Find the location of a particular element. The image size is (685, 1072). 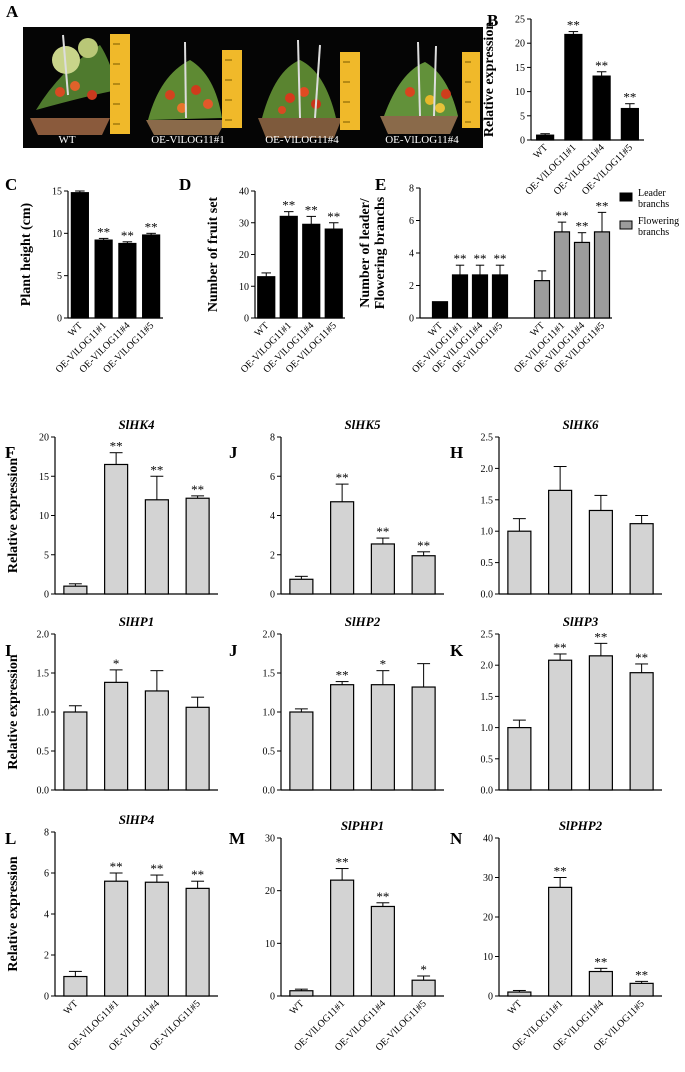

panel-letter: K is located at coordinates (457, 650).